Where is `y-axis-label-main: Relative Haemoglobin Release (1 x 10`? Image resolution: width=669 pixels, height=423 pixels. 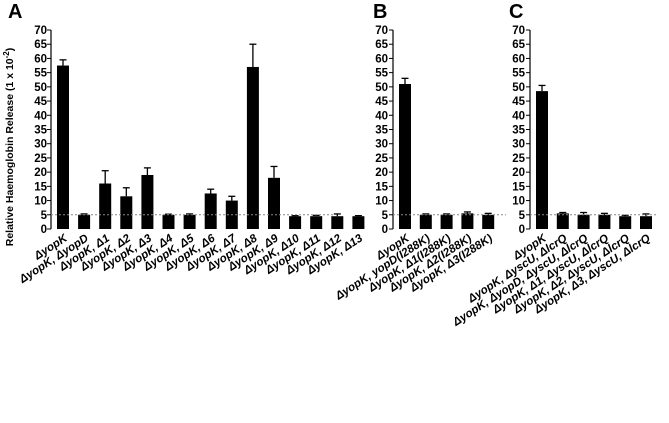
y-axis-label-main: Relative Haemoglobin Release (1 x 10 is located at coordinates (10, 152).